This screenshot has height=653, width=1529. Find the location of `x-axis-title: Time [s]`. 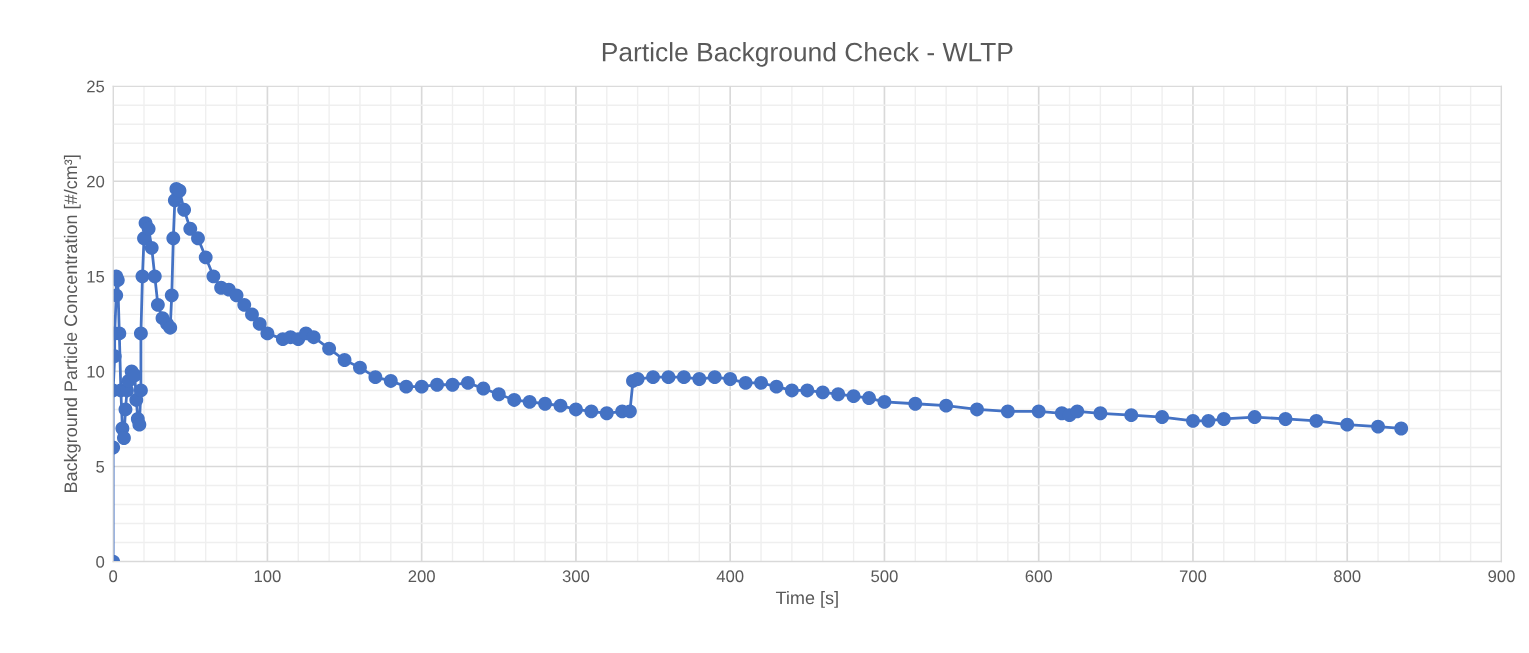

x-axis-title: Time [s] is located at coordinates (806, 599).